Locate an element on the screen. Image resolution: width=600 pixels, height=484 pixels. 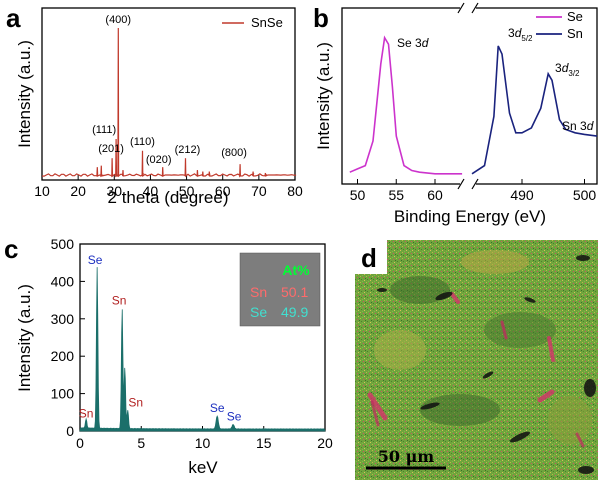
xps-sn-series-line is located at coordinates (534, 110).